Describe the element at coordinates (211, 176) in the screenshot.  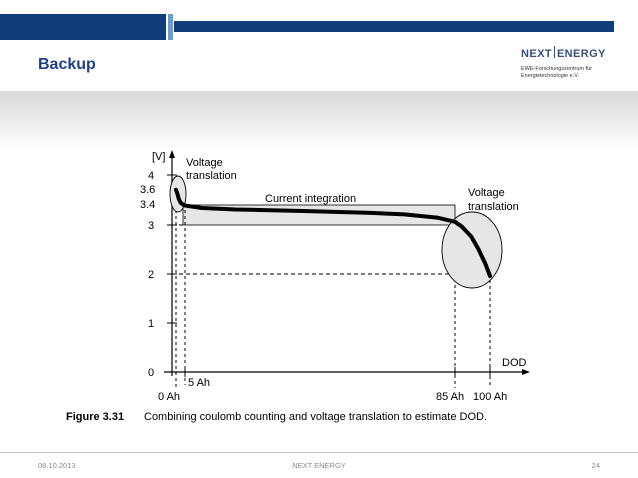
I see `annotation-left-line2: translation` at that location.